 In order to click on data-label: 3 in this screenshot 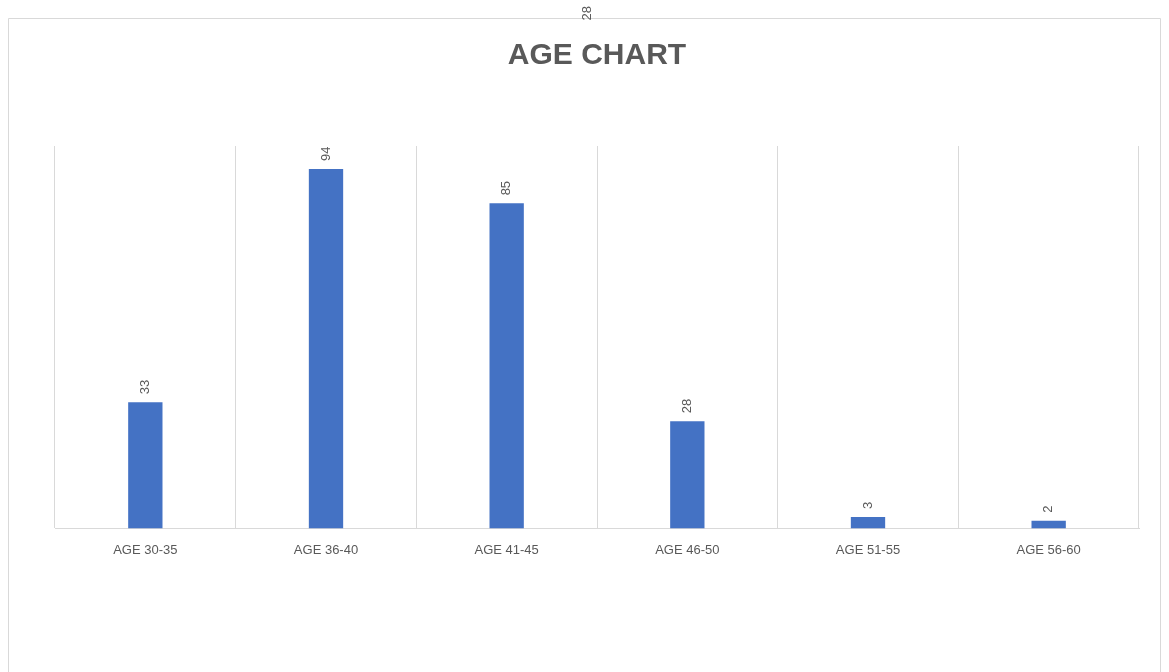, I will do `click(867, 505)`.